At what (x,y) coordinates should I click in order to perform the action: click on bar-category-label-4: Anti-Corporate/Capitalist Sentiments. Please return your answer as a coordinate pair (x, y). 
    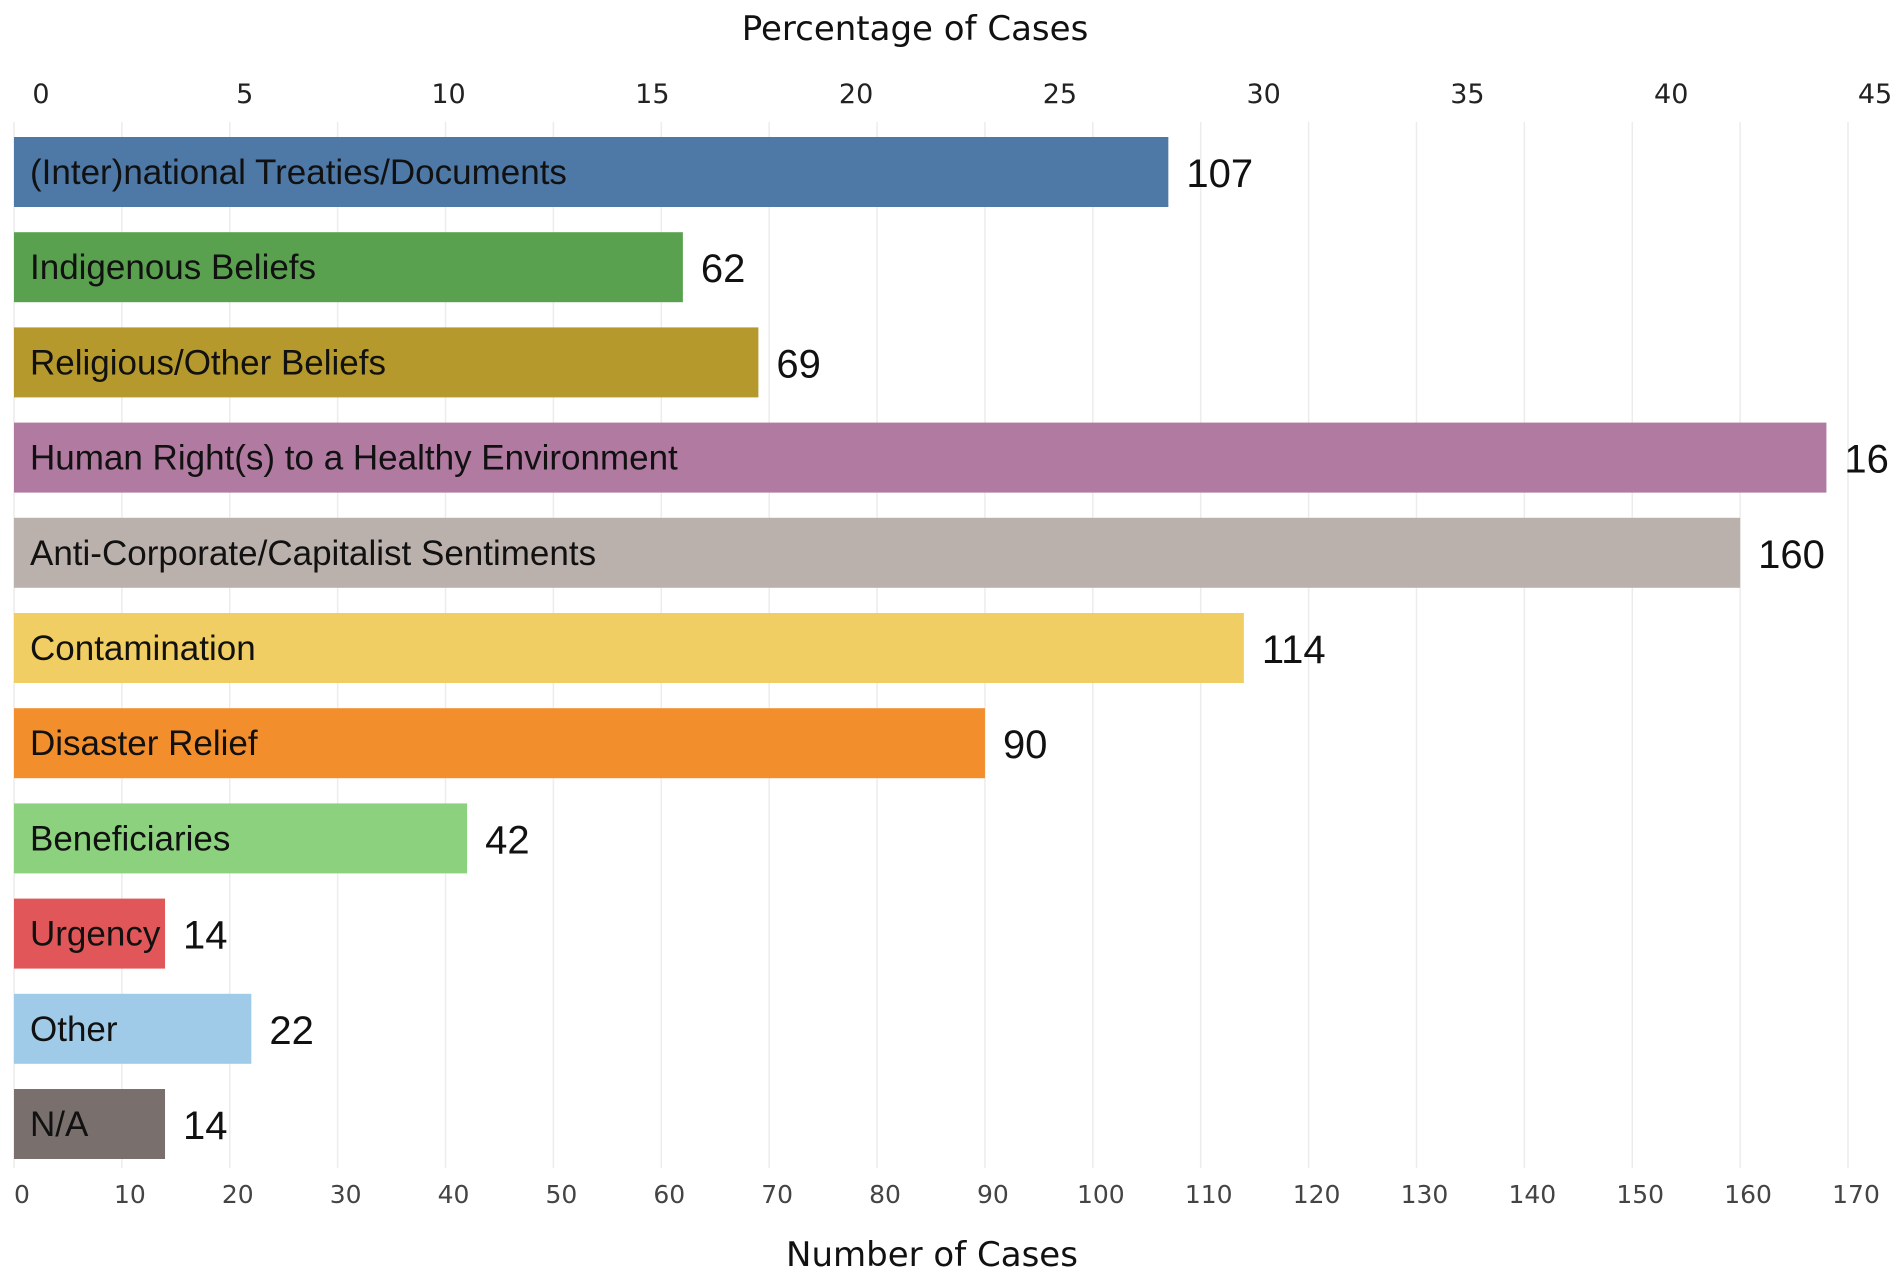
    Looking at the image, I should click on (313, 553).